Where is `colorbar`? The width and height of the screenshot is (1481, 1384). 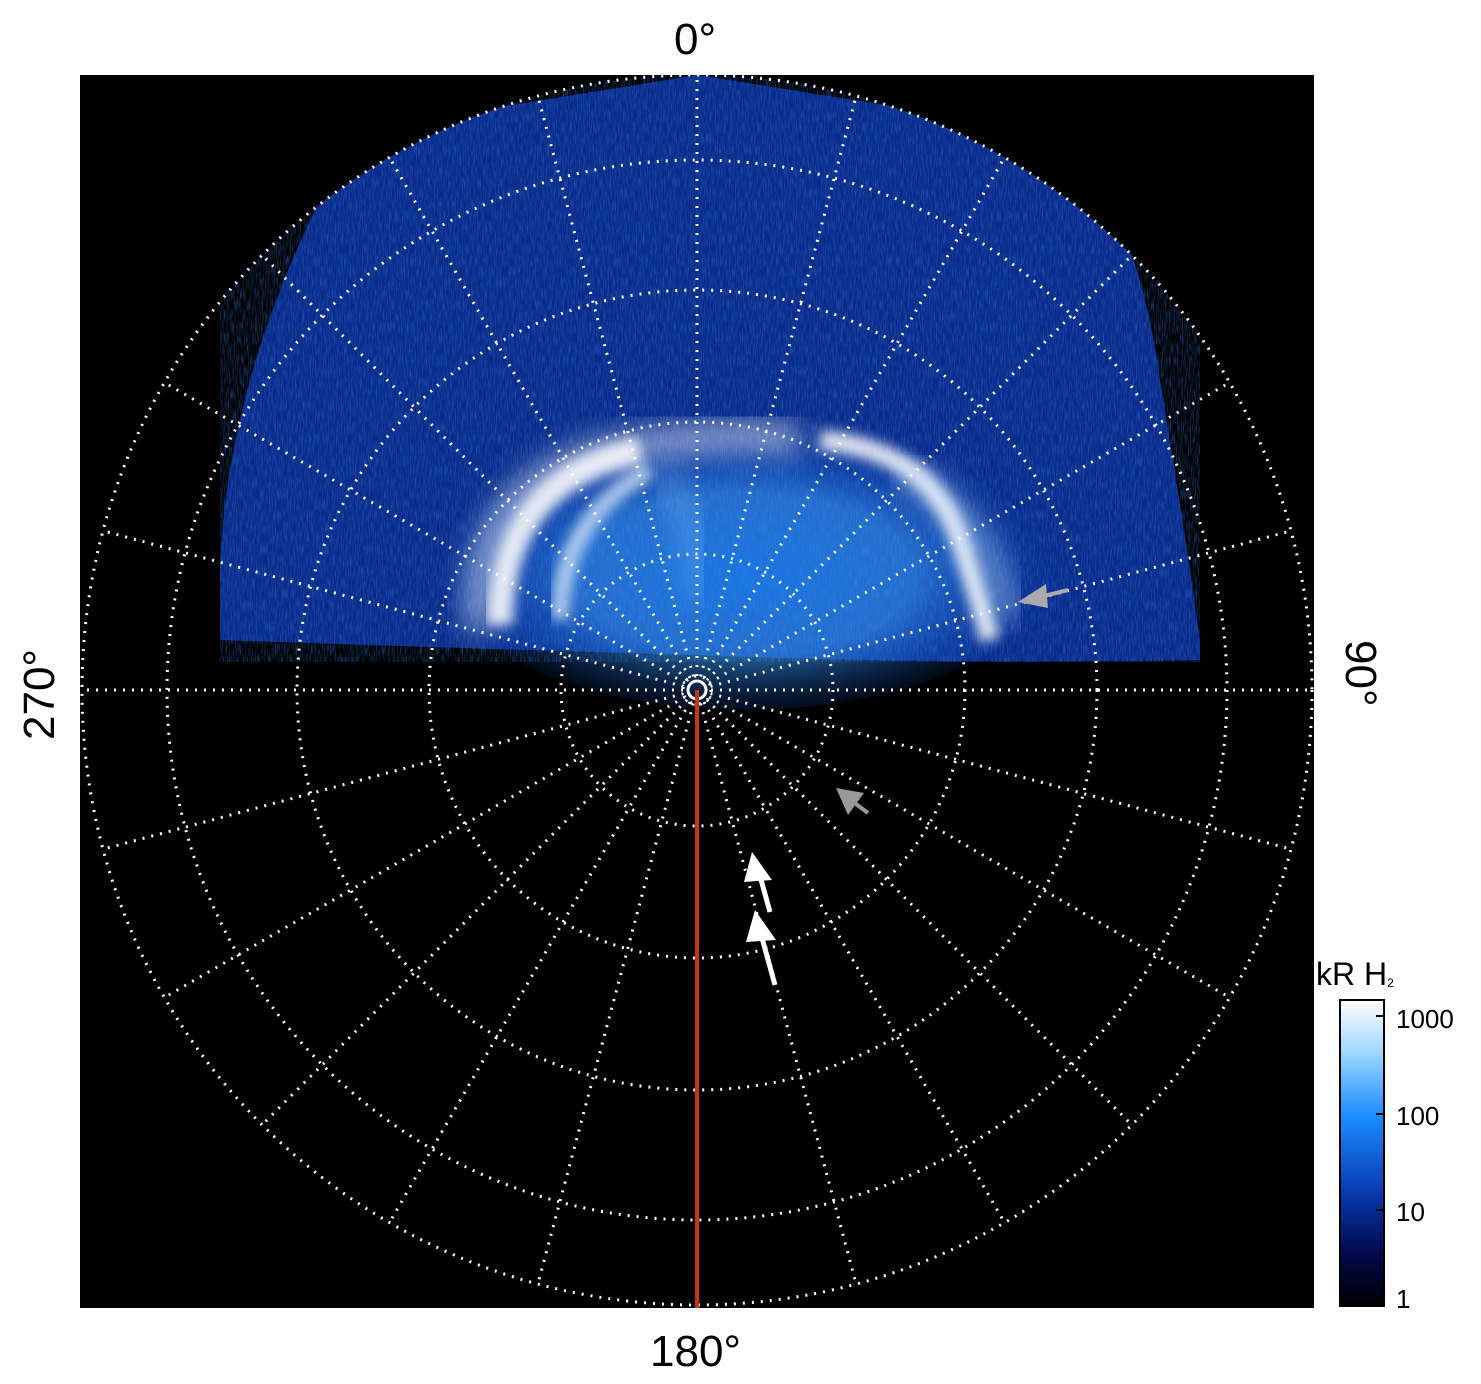
colorbar is located at coordinates (1362, 1153).